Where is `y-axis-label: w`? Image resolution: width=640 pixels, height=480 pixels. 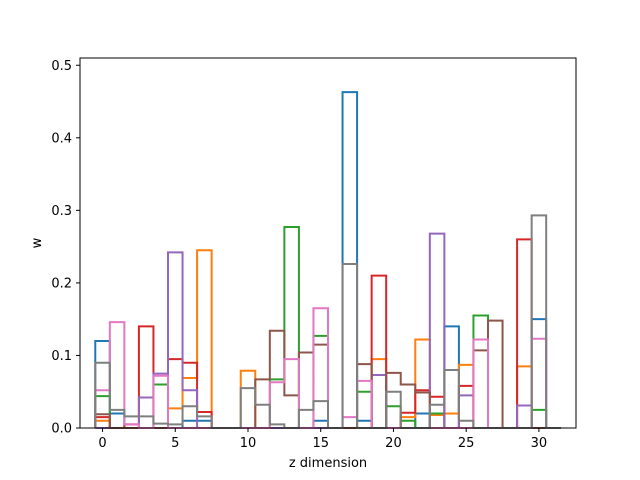
y-axis-label: w is located at coordinates (37, 242).